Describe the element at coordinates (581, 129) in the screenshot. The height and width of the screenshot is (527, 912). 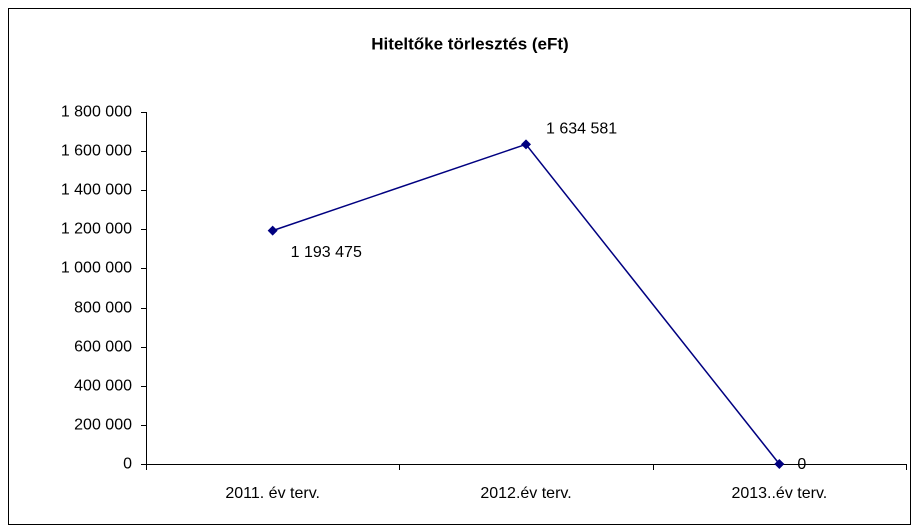
I see `data-label: 1 634 581` at that location.